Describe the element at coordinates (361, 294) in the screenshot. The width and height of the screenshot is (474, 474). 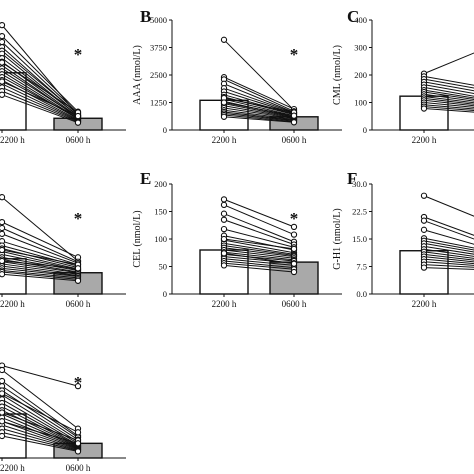
I see `y-tick-label: 0.0` at that location.